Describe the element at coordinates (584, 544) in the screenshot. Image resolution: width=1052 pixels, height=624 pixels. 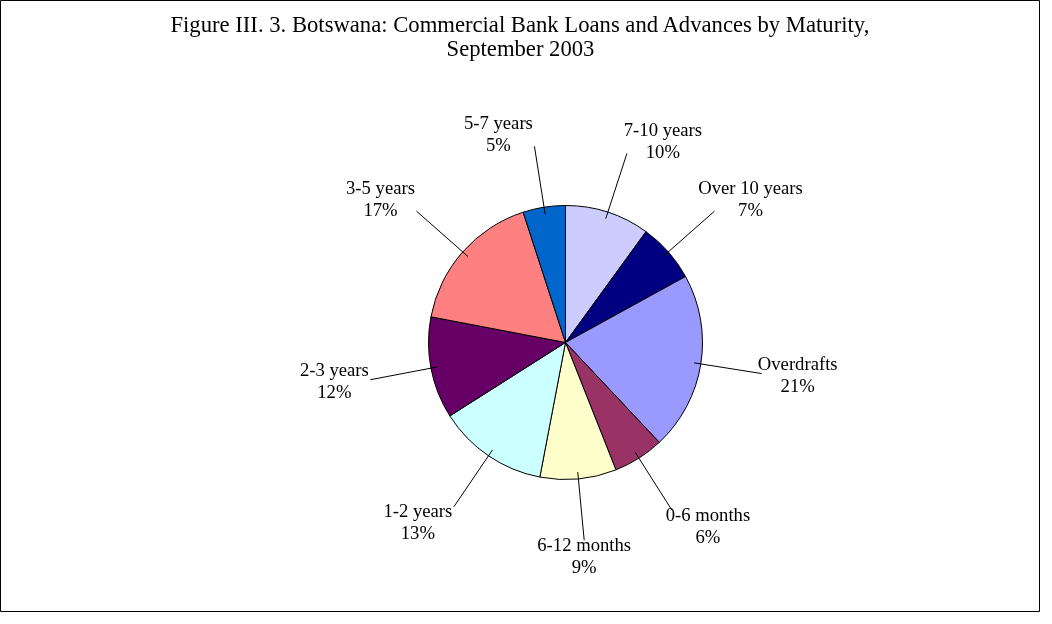
I see `slice-label: 6-12 months` at that location.